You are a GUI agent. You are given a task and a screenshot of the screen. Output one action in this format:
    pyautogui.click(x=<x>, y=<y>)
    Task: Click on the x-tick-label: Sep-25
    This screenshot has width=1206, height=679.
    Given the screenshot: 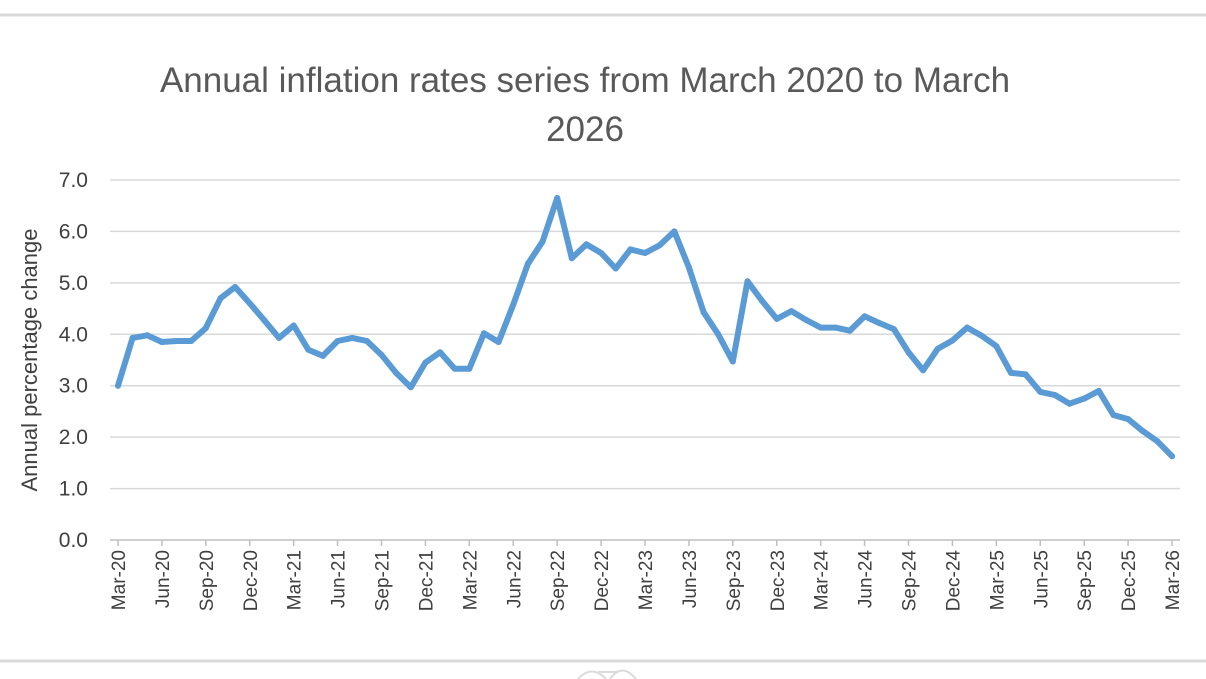 What is the action you would take?
    pyautogui.click(x=1085, y=580)
    